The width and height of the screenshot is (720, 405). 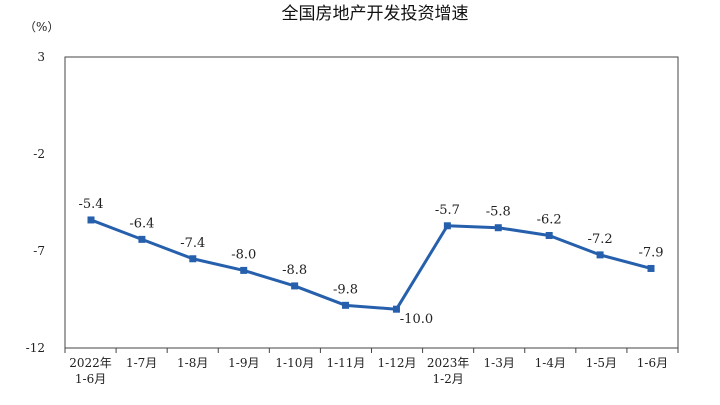 I want to click on x-category-label: 1-12月, so click(x=397, y=363).